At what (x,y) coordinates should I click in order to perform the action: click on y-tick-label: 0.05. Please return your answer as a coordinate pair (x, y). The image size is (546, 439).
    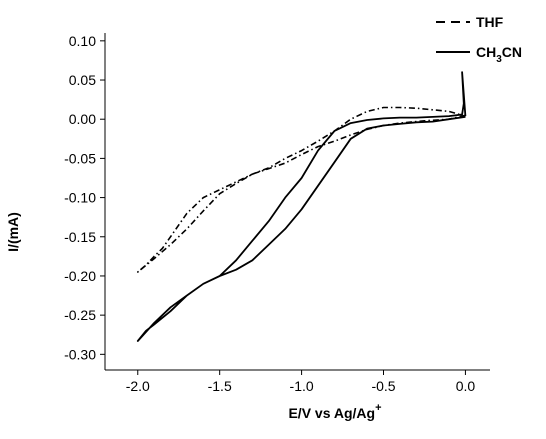
    Looking at the image, I should click on (82, 80).